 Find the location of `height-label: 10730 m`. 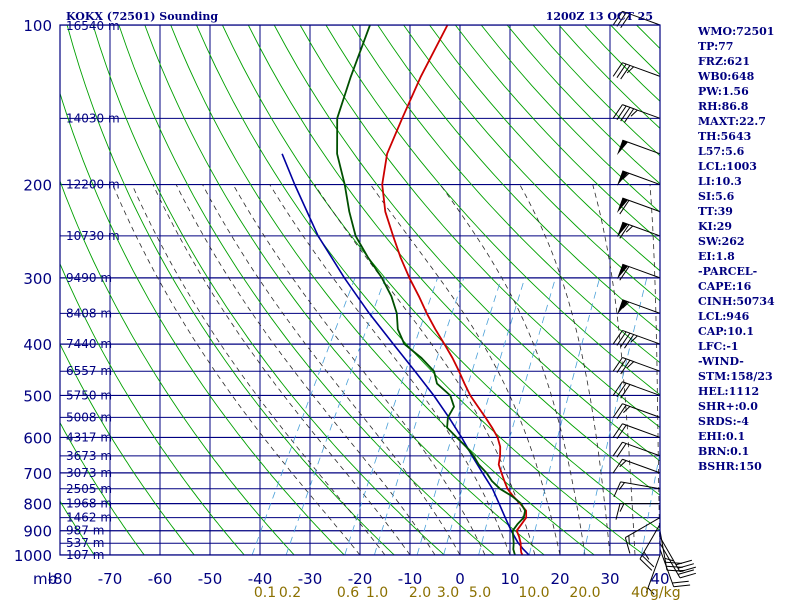

height-label: 10730 m is located at coordinates (93, 236).